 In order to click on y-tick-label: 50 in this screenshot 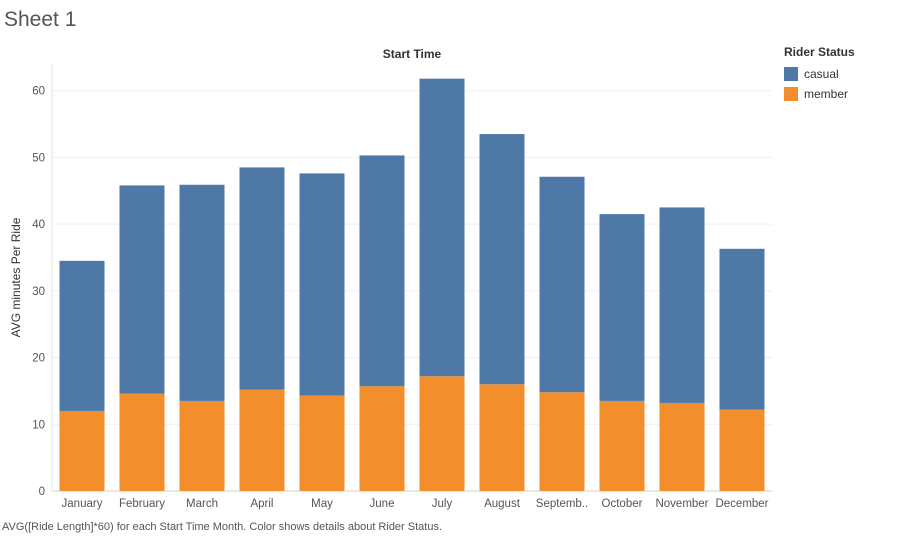, I will do `click(38, 158)`.